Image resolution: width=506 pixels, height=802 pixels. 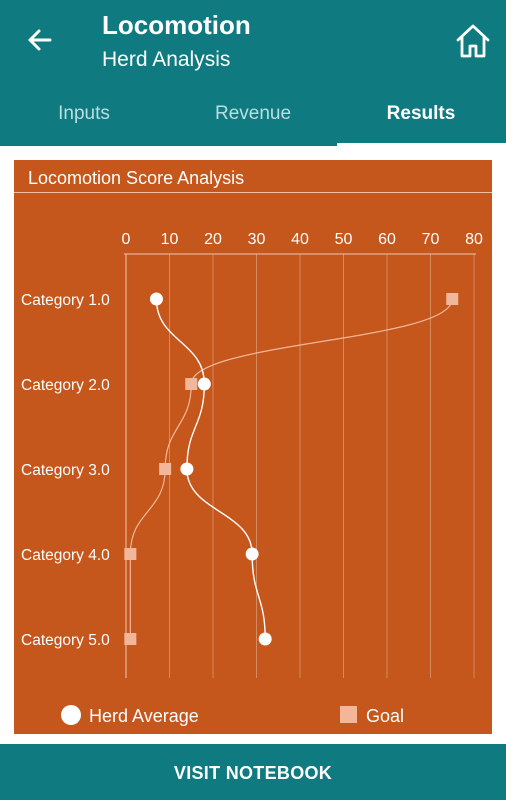 I want to click on x-tick-label: 80, so click(x=474, y=239).